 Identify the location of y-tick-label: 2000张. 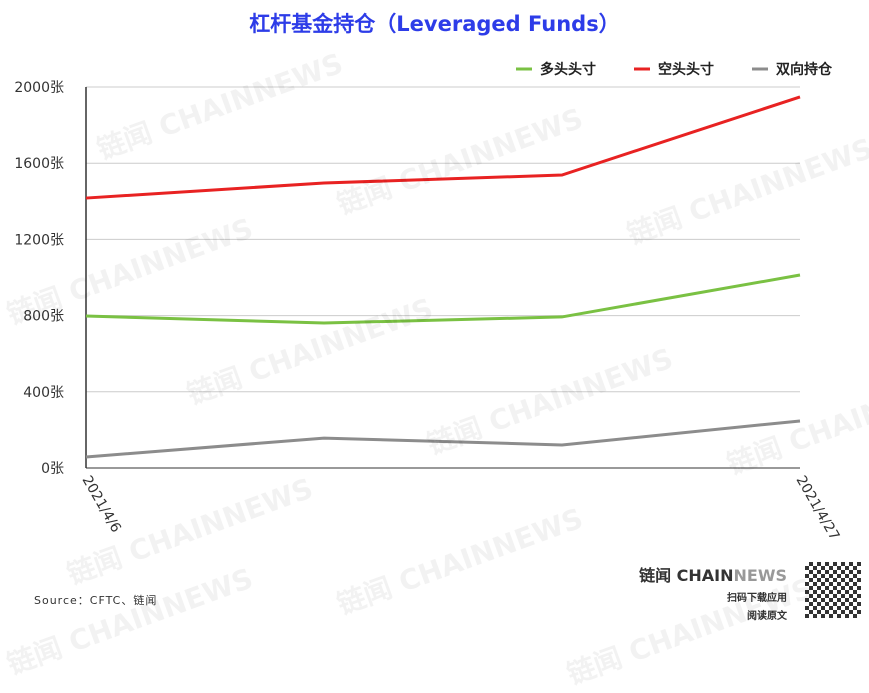
(39, 88).